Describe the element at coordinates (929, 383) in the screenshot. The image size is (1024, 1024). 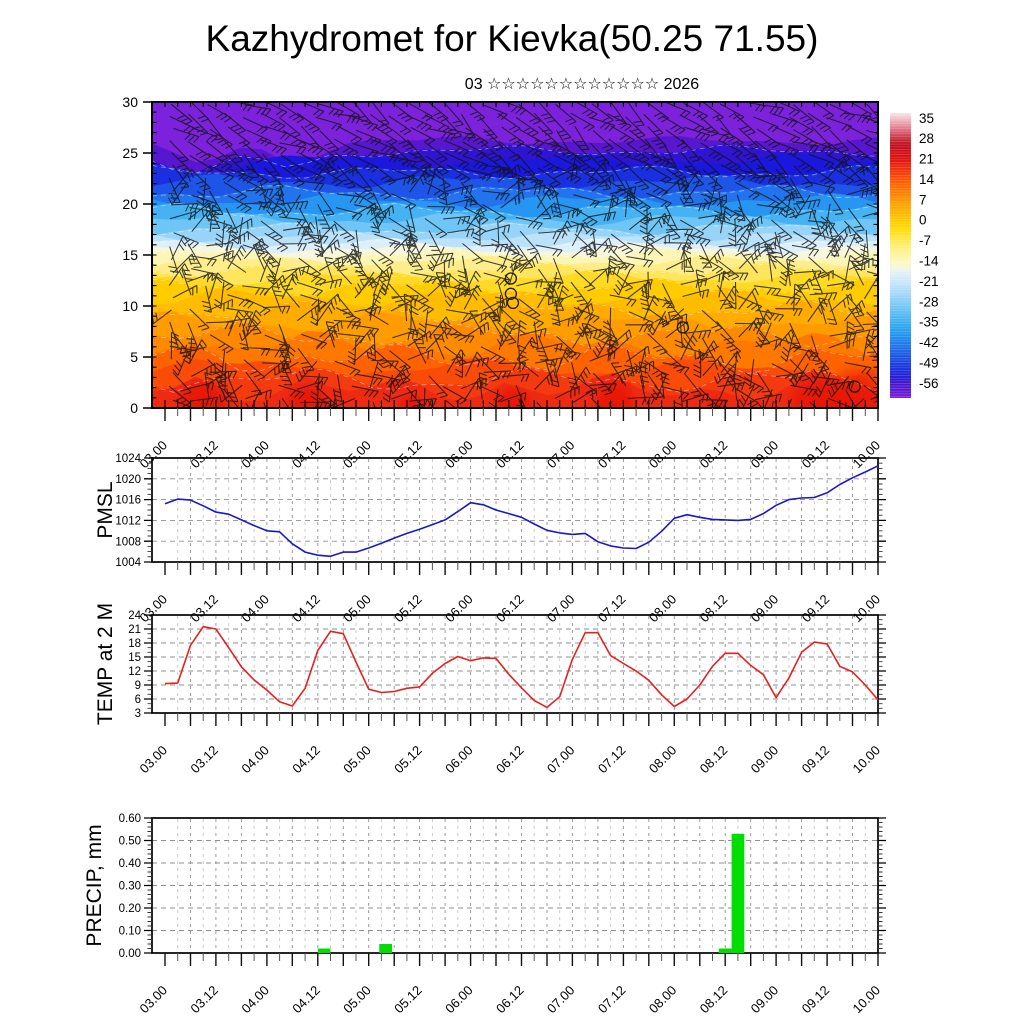
I see `svg-text: -56` at that location.